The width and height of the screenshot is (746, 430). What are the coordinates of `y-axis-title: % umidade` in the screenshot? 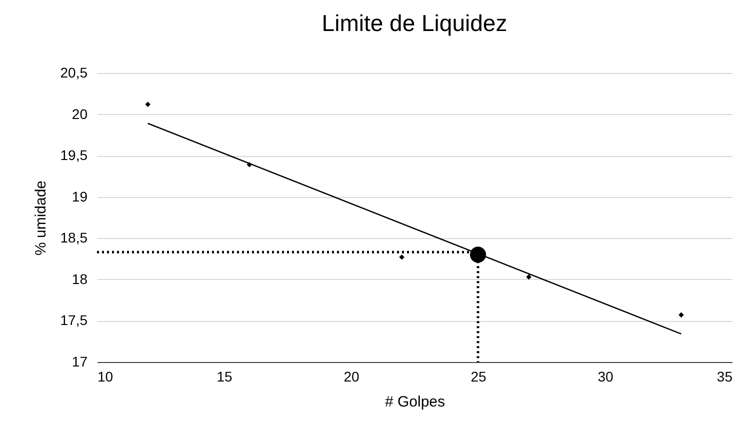 It's located at (41, 218).